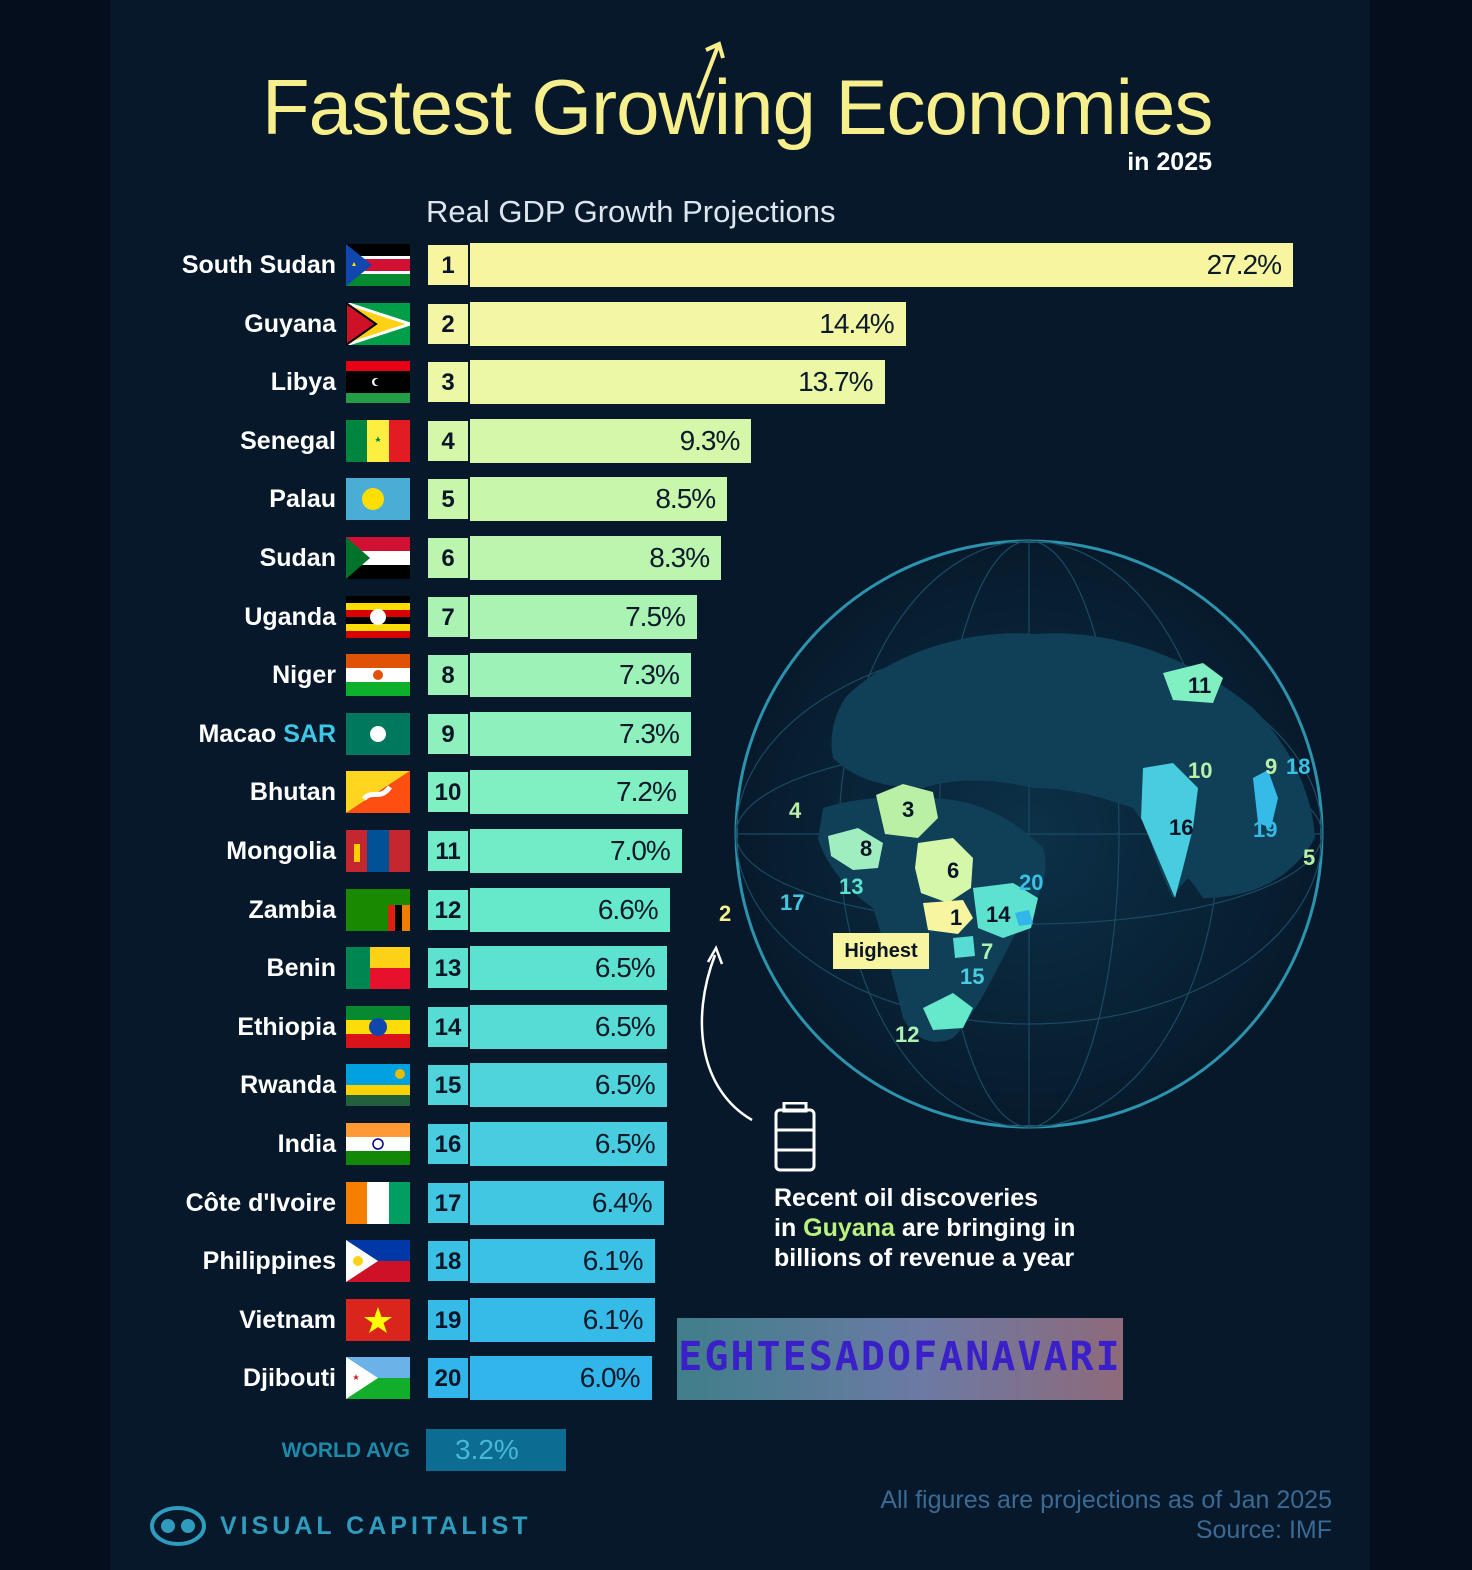  What do you see at coordinates (269, 1261) in the screenshot?
I see `country-name: Philippines` at bounding box center [269, 1261].